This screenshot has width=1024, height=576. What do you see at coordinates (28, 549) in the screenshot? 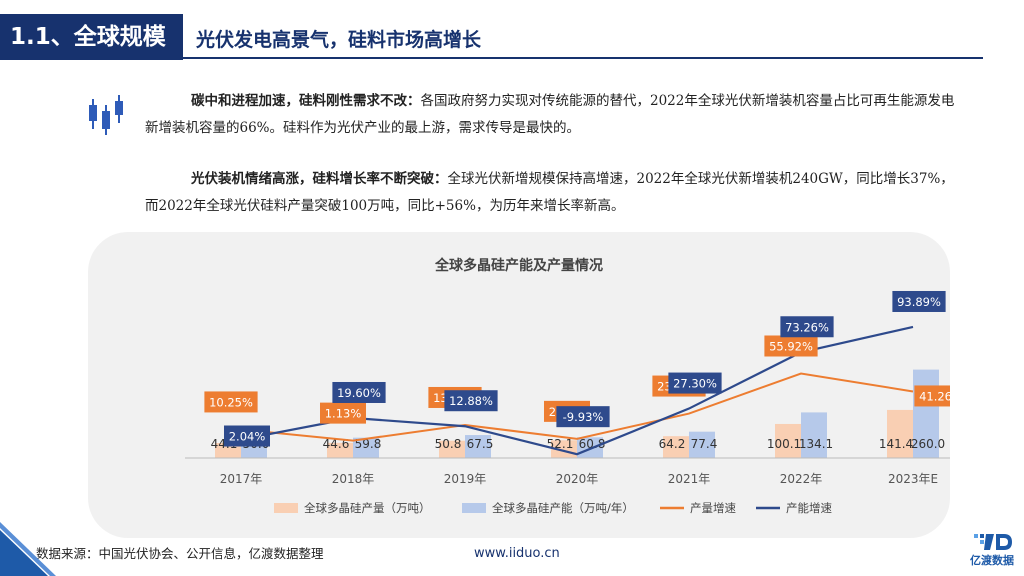
I see `corner-decoration` at bounding box center [28, 549].